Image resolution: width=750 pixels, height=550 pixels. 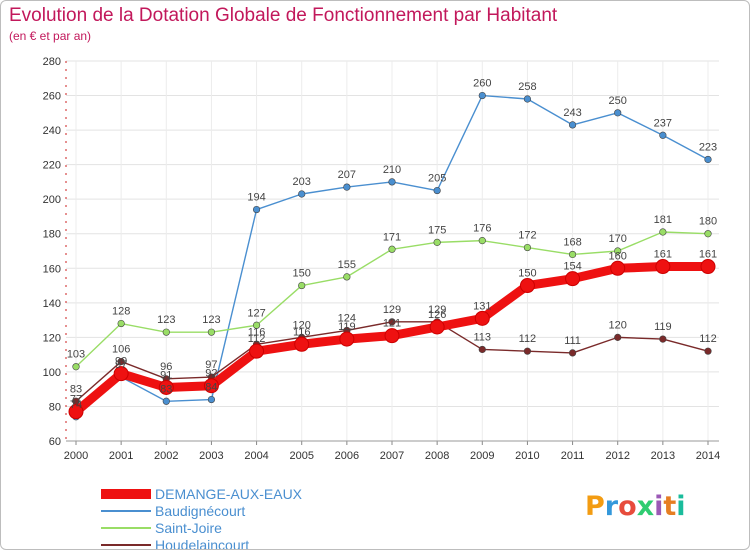 What do you see at coordinates (76, 389) in the screenshot?
I see `data-label: 83` at bounding box center [76, 389].